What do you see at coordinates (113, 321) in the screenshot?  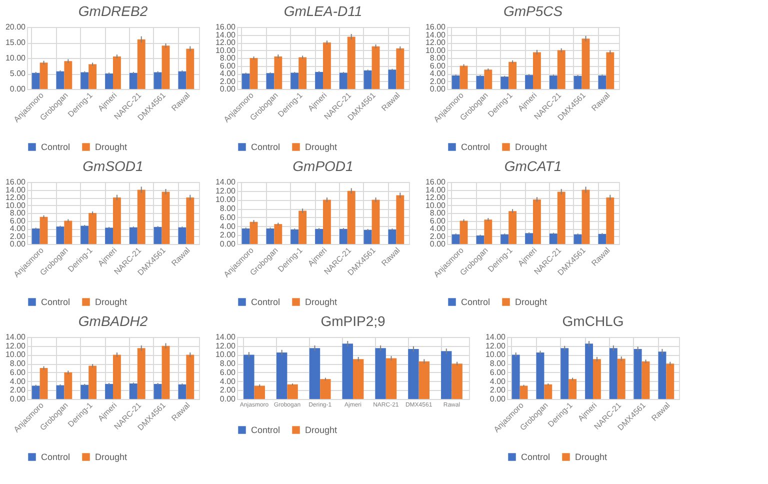 I see `chart-title: GmBADH2` at bounding box center [113, 321].